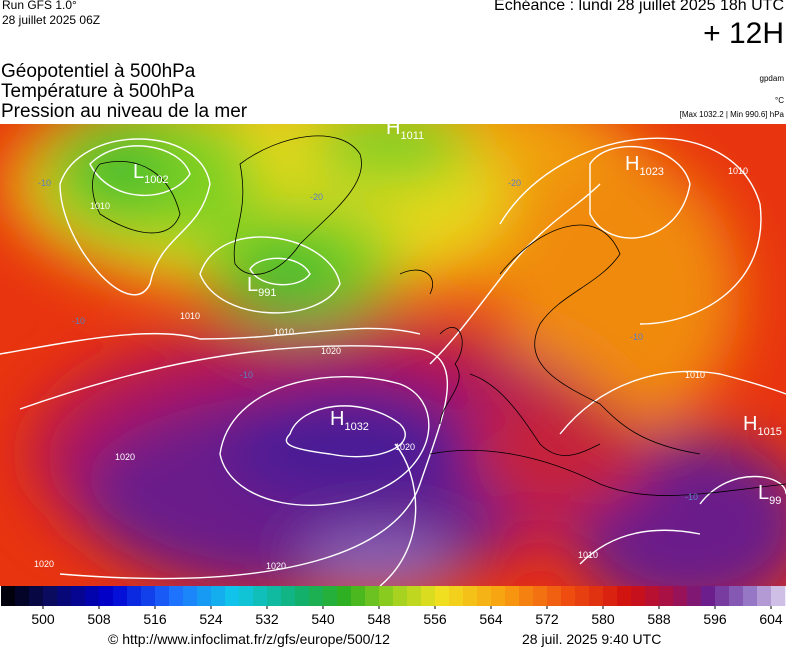  Describe the element at coordinates (43, 618) in the screenshot. I see `colorbar-tick-label: 500` at that location.